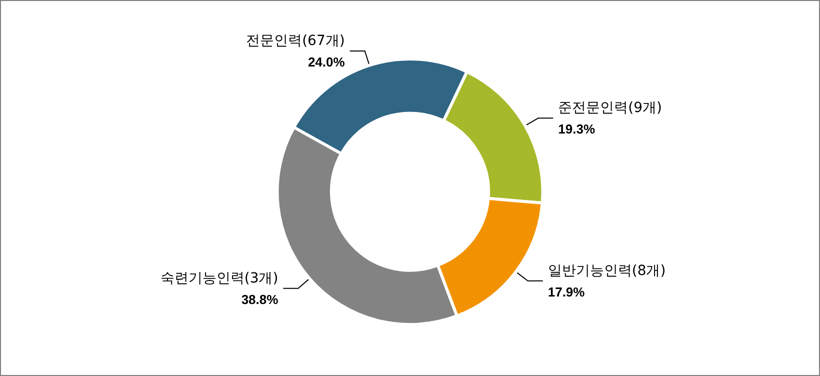 The width and height of the screenshot is (820, 376). I want to click on slice-label: 전문인력(67개), so click(295, 41).